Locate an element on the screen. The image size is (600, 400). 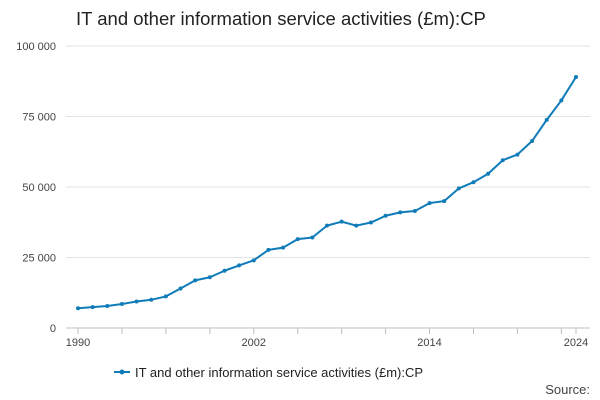
x-tick-label: 1990 is located at coordinates (78, 343).